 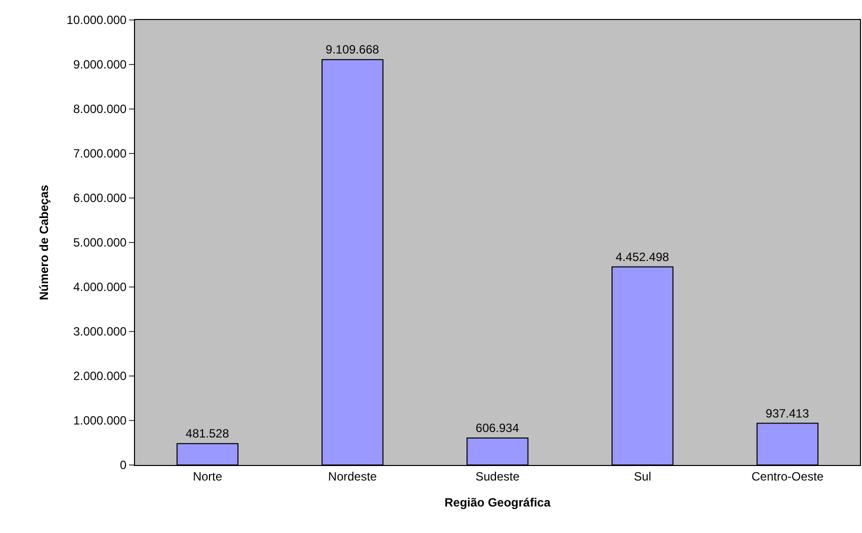 What do you see at coordinates (643, 257) in the screenshot?
I see `data-label: 4.452.498` at bounding box center [643, 257].